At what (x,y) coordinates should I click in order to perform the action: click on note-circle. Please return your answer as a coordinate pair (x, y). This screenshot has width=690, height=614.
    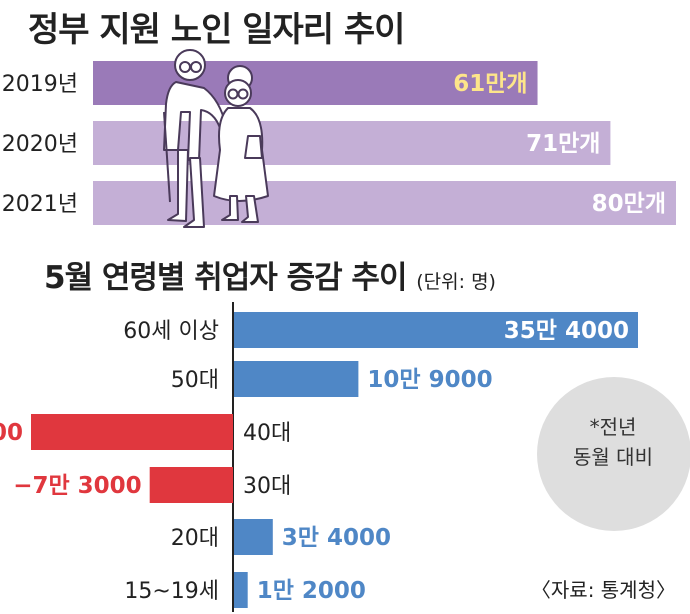
    Looking at the image, I should click on (613, 454).